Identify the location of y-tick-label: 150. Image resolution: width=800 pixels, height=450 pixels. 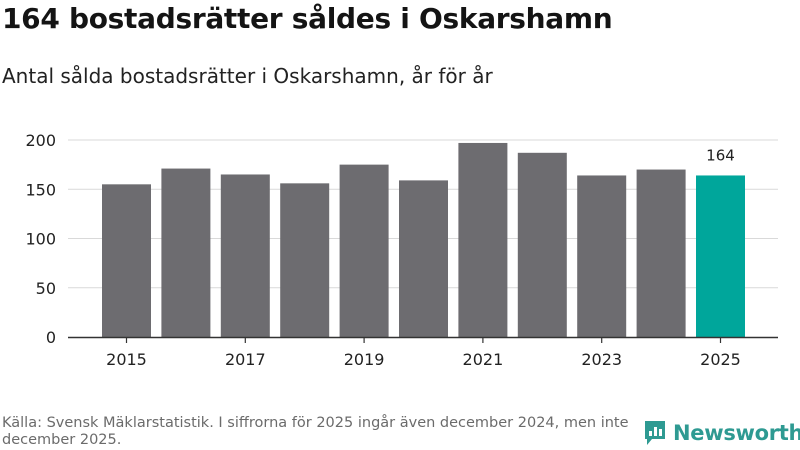
(40, 189).